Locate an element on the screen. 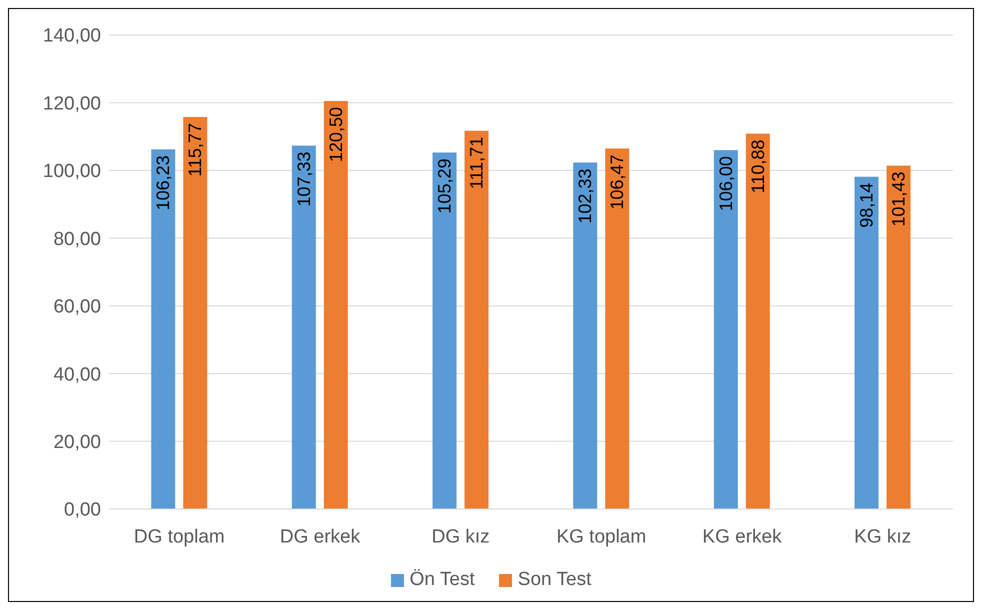 This screenshot has width=982, height=610. data-label: 106,00 is located at coordinates (726, 184).